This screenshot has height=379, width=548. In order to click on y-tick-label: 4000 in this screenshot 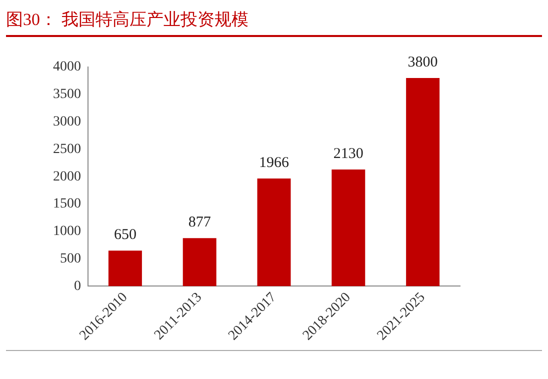, I will do `click(67, 67)`.